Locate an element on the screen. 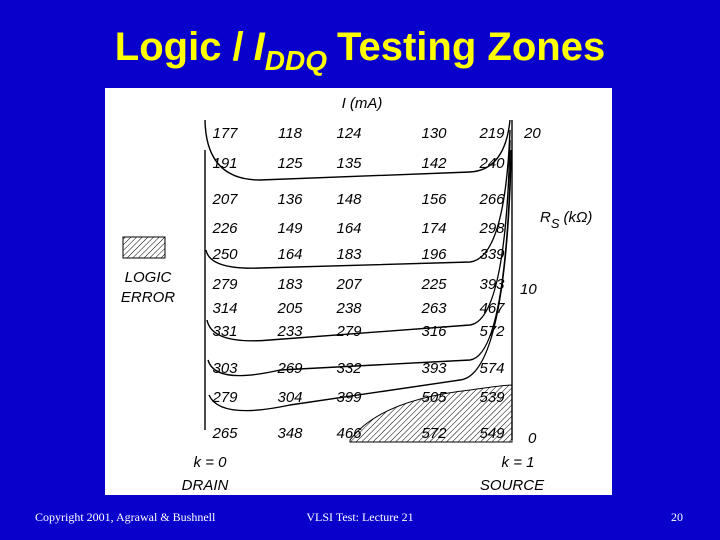  cell-value: 136 is located at coordinates (290, 199).